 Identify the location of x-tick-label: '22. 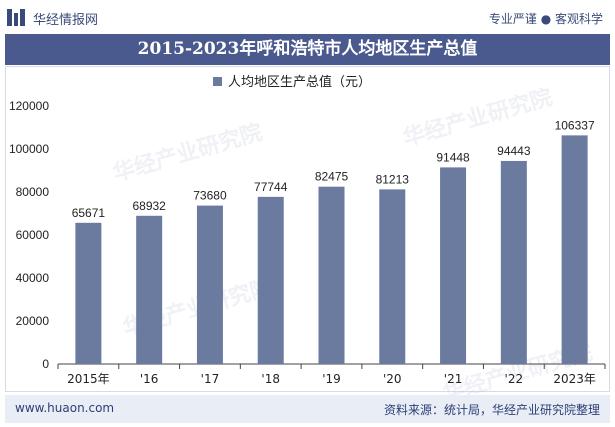
(514, 379).